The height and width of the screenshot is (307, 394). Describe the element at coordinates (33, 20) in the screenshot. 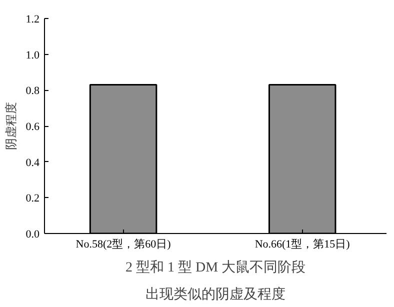

I see `y-tick-label: 1.2` at that location.